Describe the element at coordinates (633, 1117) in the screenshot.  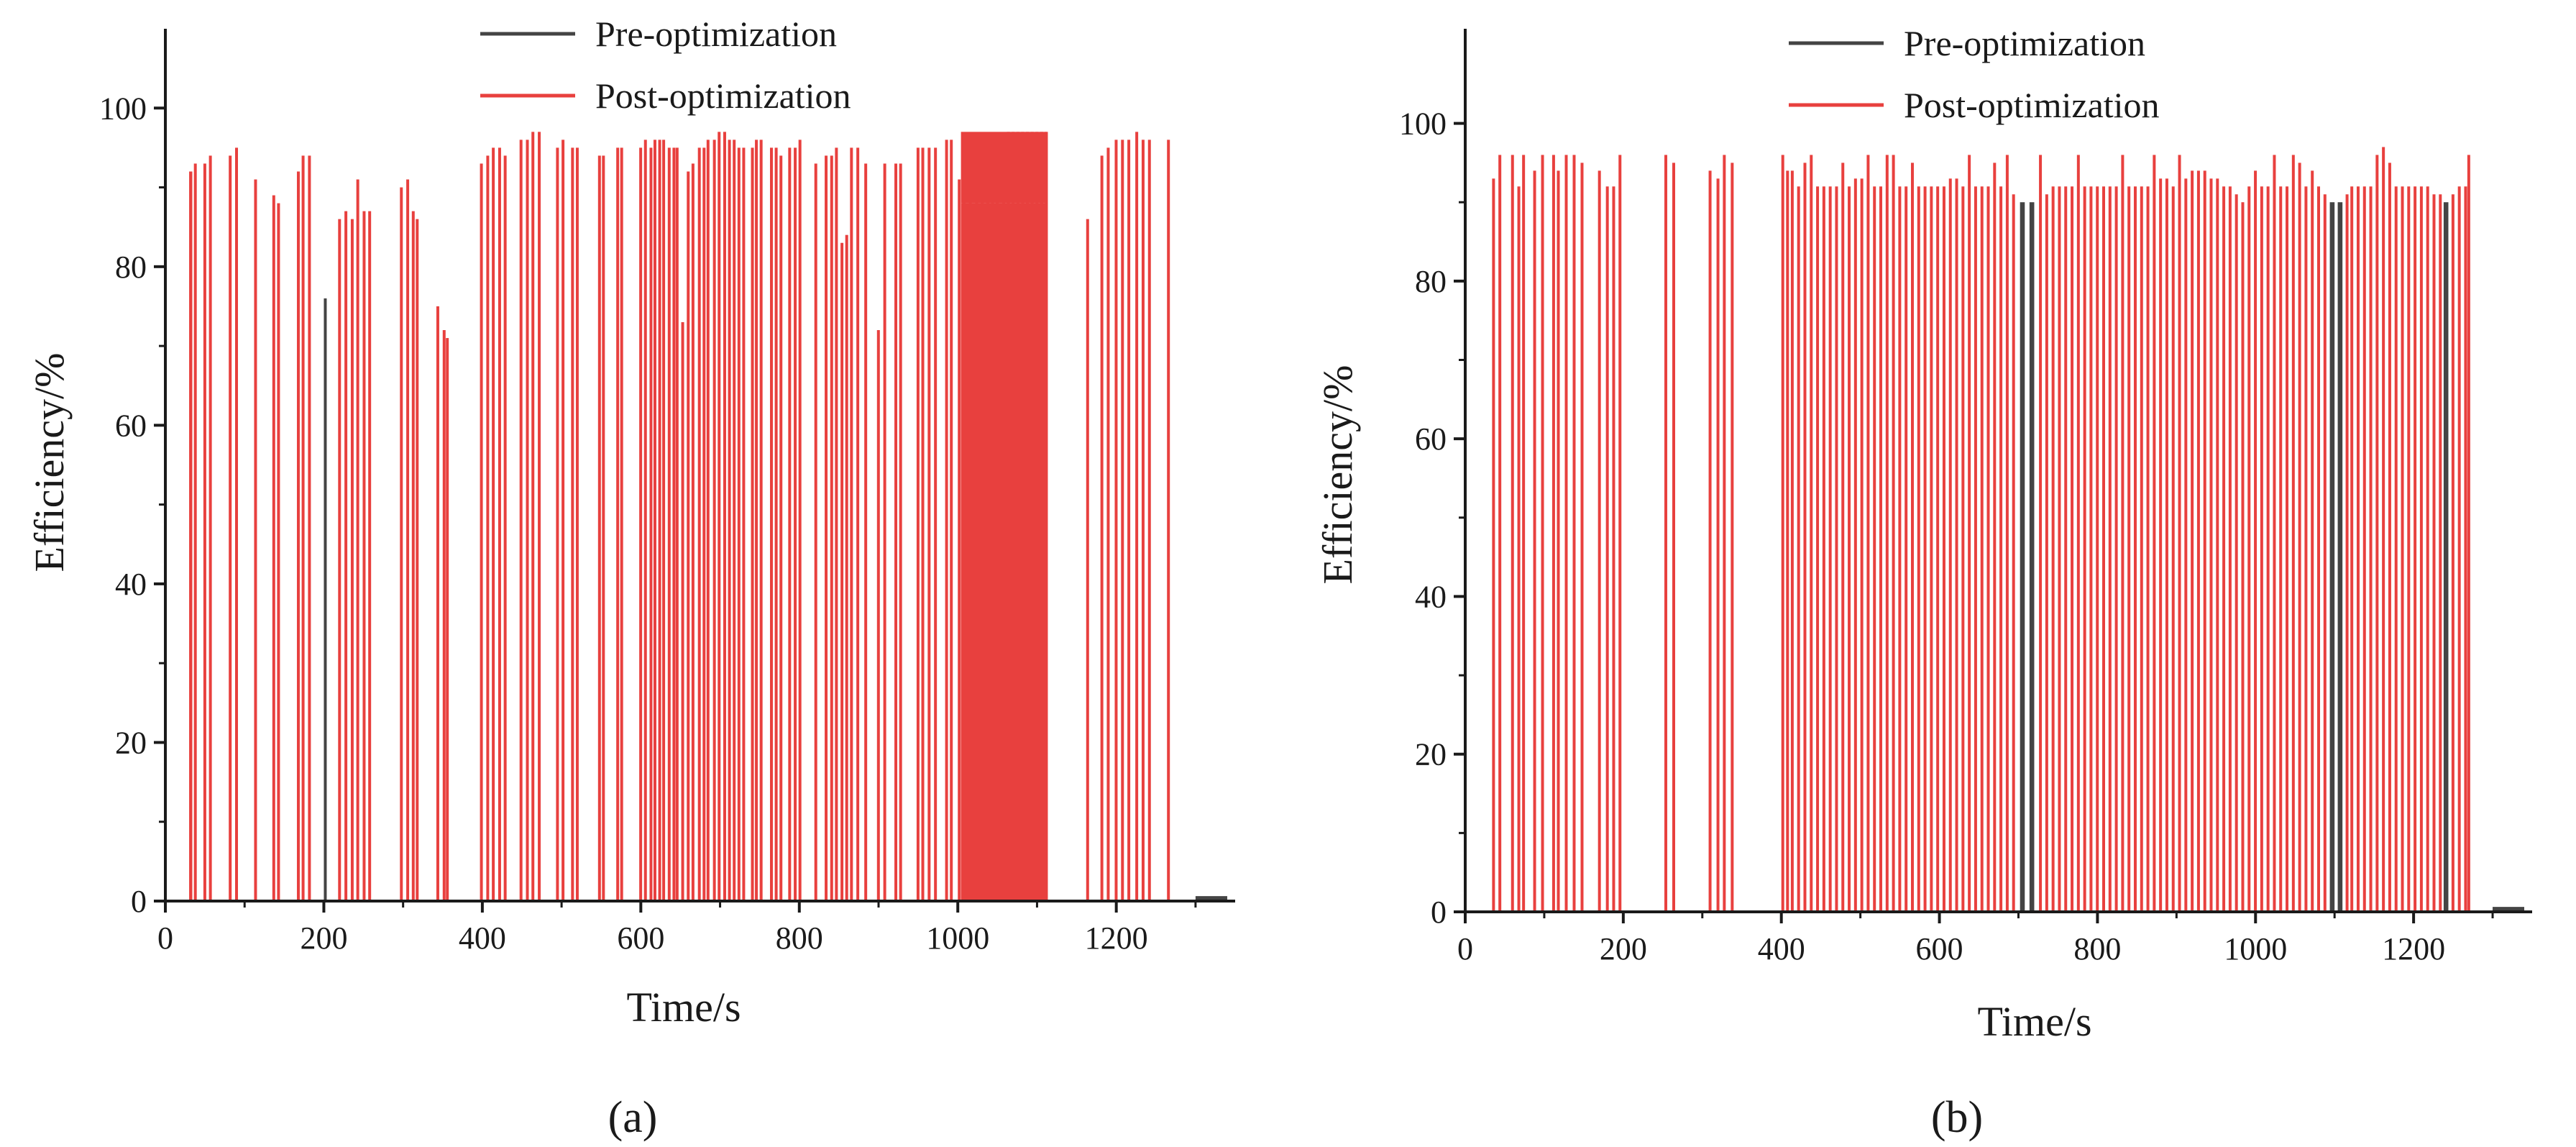
I see `panel-label-a: (a)` at that location.